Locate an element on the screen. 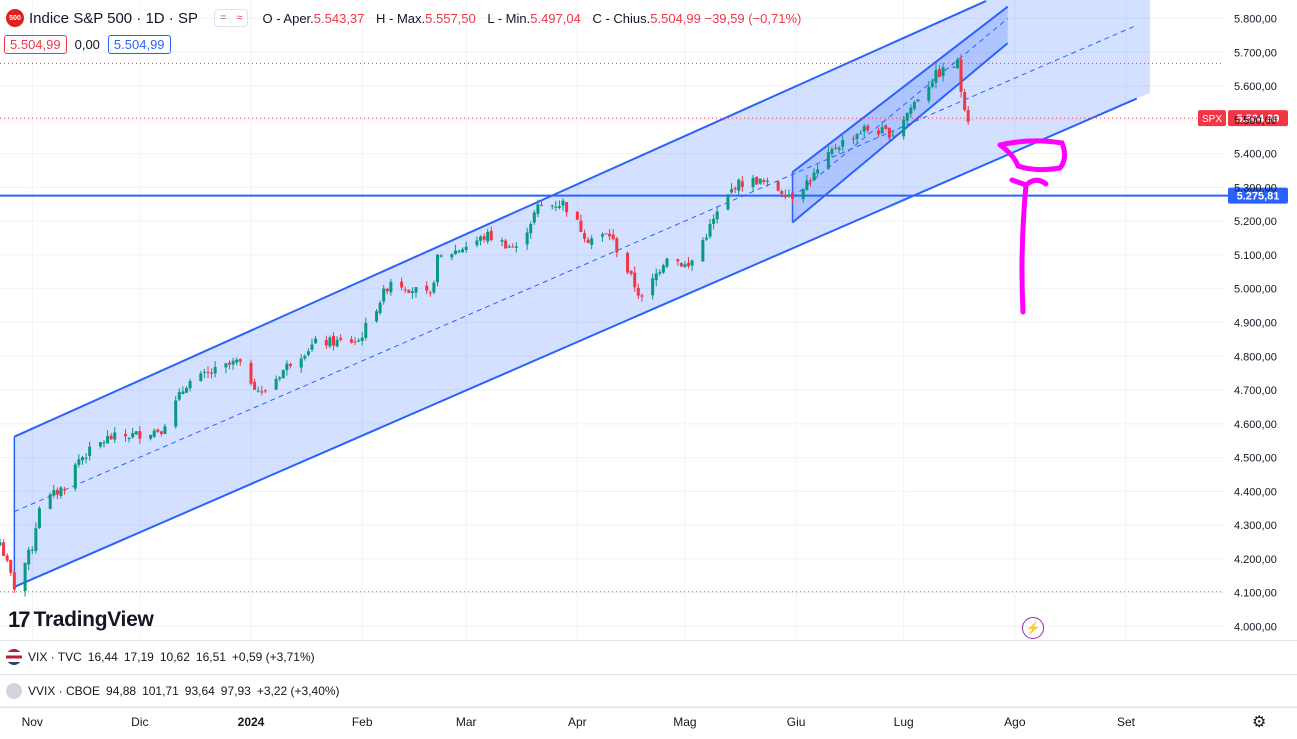  y-tick-label: 5.500,00 is located at coordinates (1255, 121).